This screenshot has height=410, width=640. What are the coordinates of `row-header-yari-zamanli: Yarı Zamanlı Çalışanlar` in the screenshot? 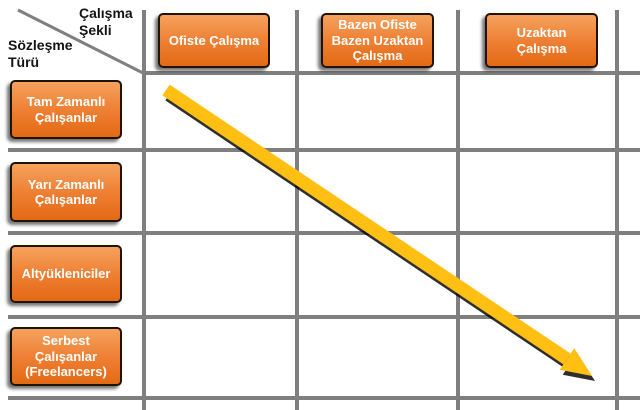 It's located at (66, 192).